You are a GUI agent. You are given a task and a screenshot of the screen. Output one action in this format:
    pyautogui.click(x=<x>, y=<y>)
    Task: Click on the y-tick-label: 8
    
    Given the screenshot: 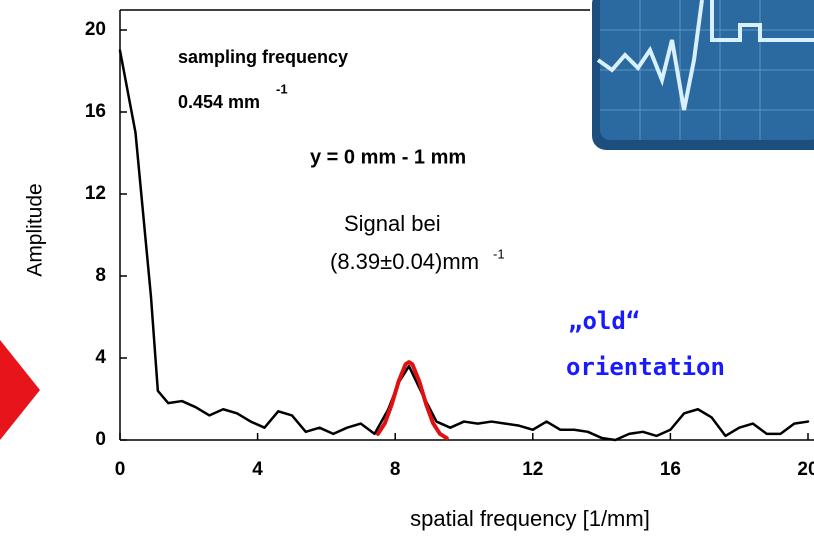 What is the action you would take?
    pyautogui.click(x=100, y=275)
    